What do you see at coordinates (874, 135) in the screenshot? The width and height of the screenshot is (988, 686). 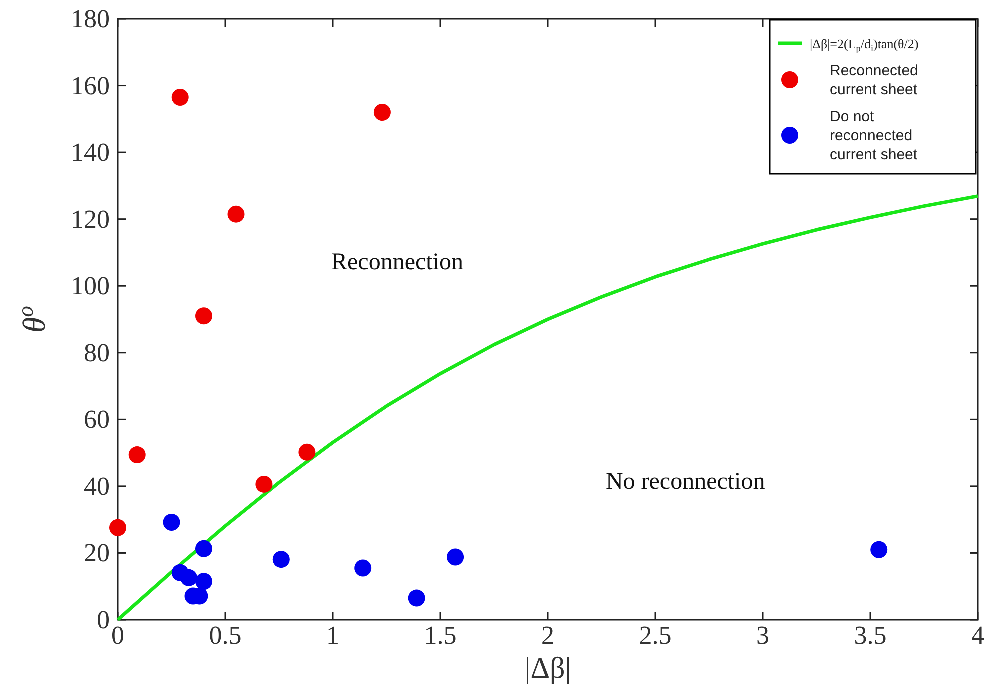 I see `legend-label: Do not reconnected current sheet` at bounding box center [874, 135].